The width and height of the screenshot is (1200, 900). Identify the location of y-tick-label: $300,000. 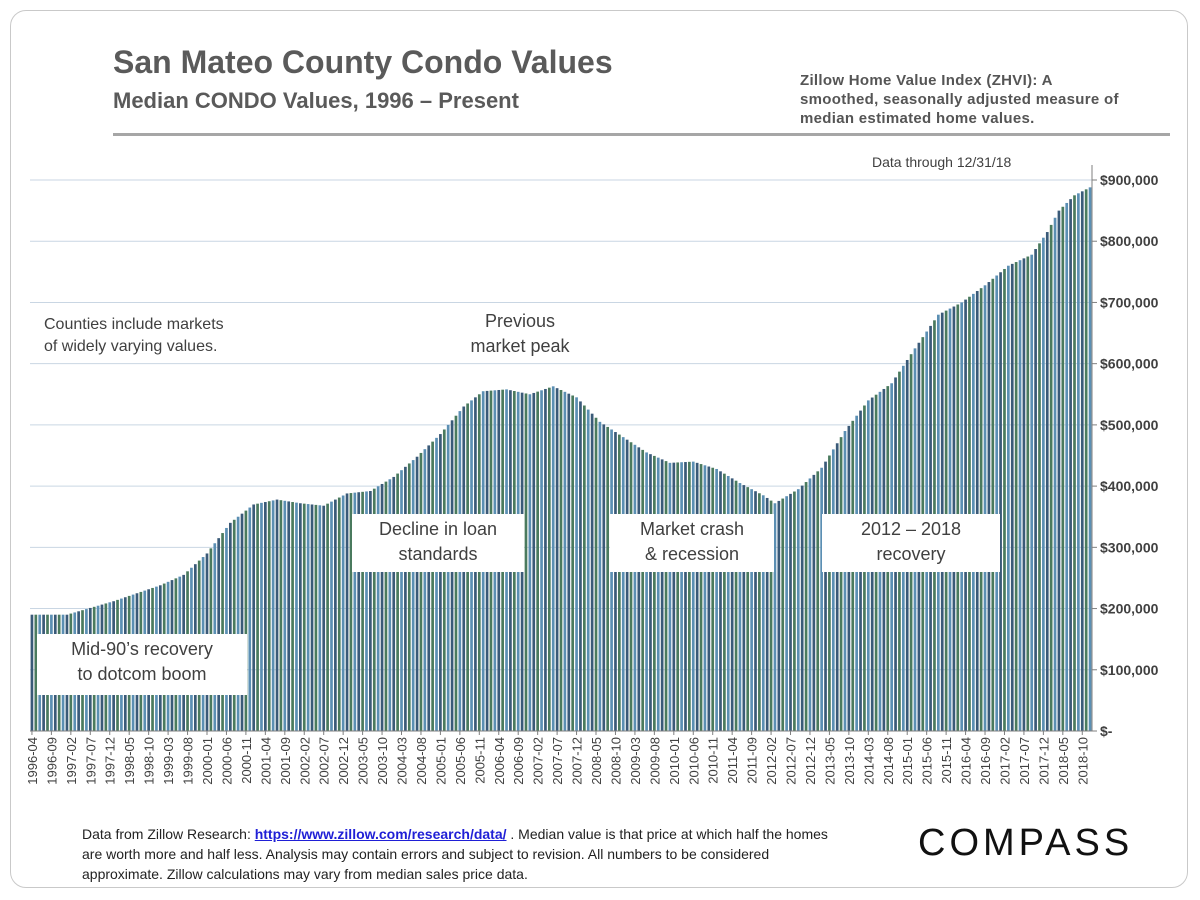
(1129, 547).